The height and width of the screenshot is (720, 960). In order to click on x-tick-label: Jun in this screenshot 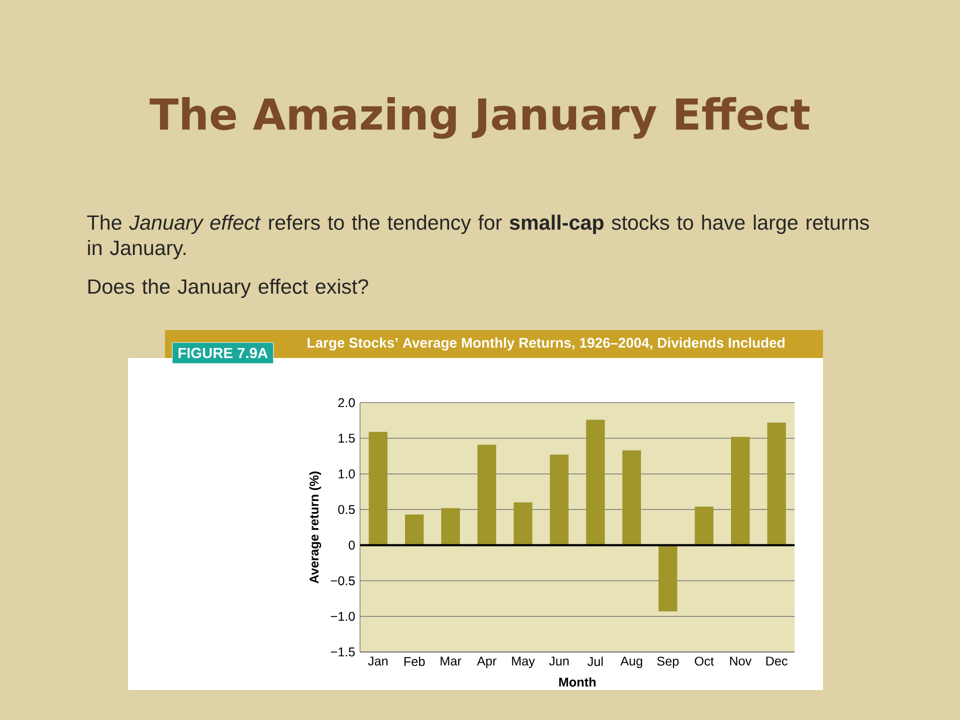, I will do `click(559, 661)`.